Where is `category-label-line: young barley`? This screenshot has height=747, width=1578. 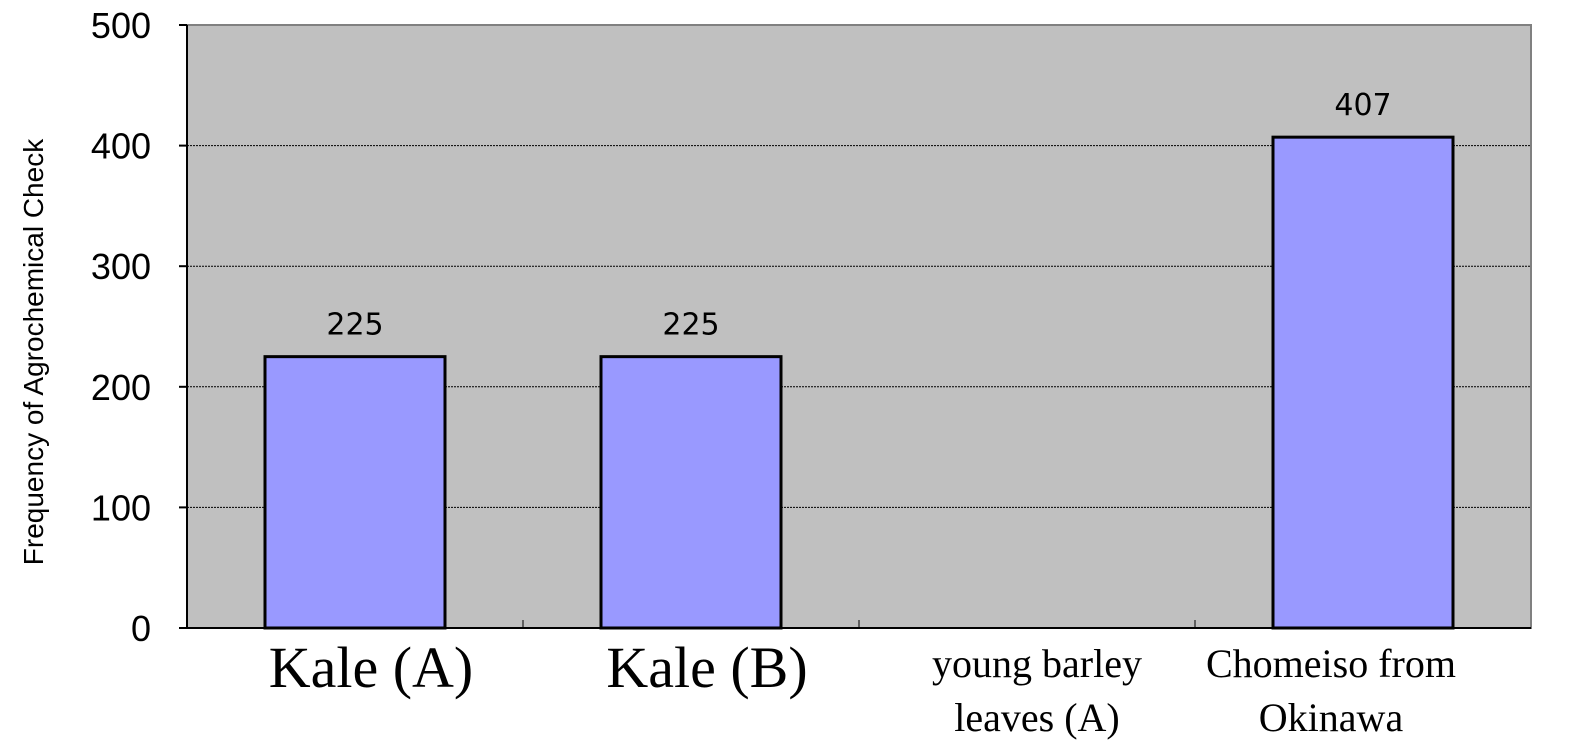
category-label-line: young barley is located at coordinates (1037, 663).